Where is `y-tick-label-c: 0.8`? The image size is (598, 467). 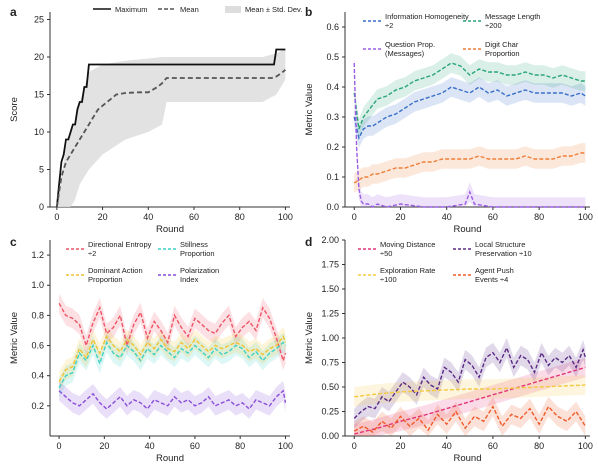 y-tick-label-c: 0.8 is located at coordinates (37, 315).